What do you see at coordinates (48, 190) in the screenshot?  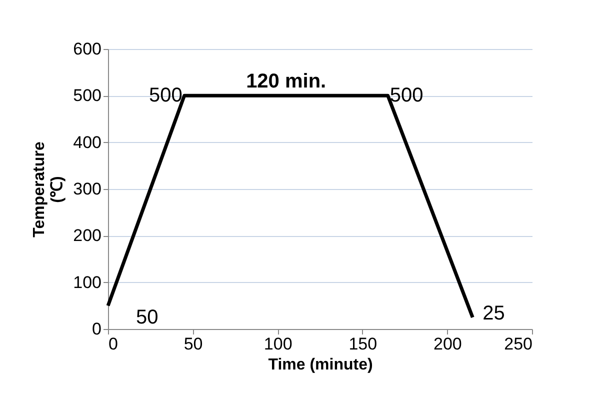 I see `y-axis-title: Temperature (℃)` at bounding box center [48, 190].